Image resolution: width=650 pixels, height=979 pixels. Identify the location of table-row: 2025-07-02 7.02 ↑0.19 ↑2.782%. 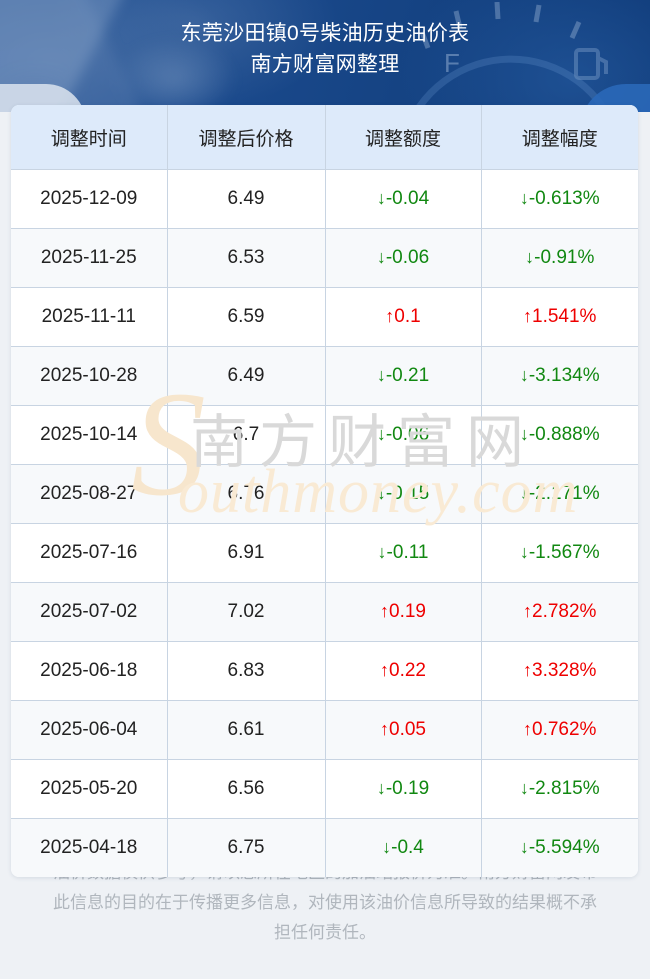
(324, 612).